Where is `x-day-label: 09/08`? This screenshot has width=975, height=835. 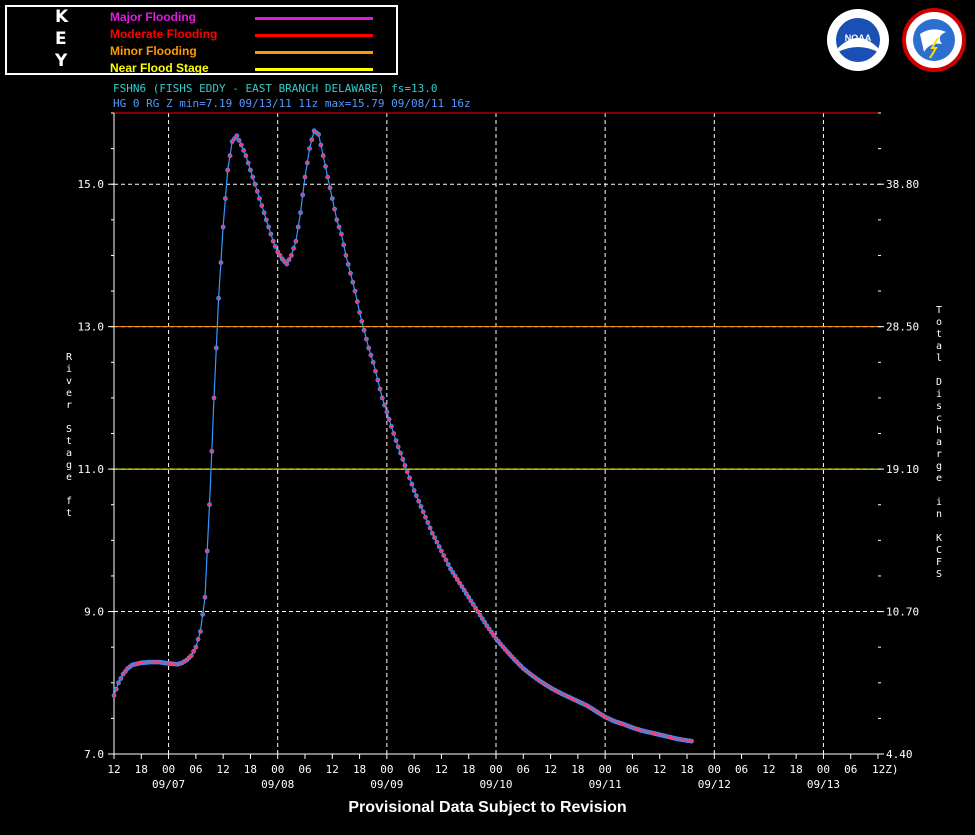
x-day-label: 09/08 is located at coordinates (277, 784).